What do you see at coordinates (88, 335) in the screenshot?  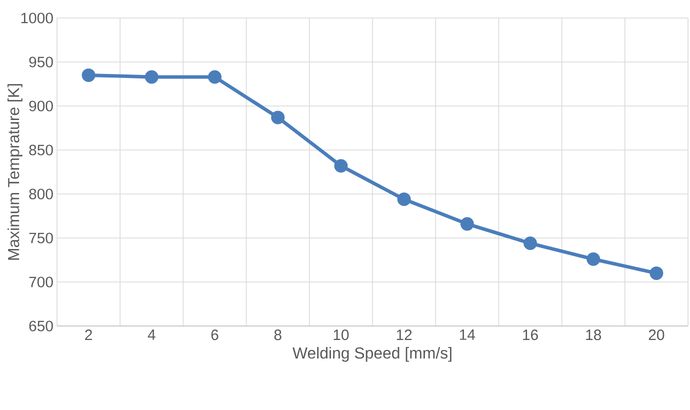 I see `x-tick-label: 2` at bounding box center [88, 335].